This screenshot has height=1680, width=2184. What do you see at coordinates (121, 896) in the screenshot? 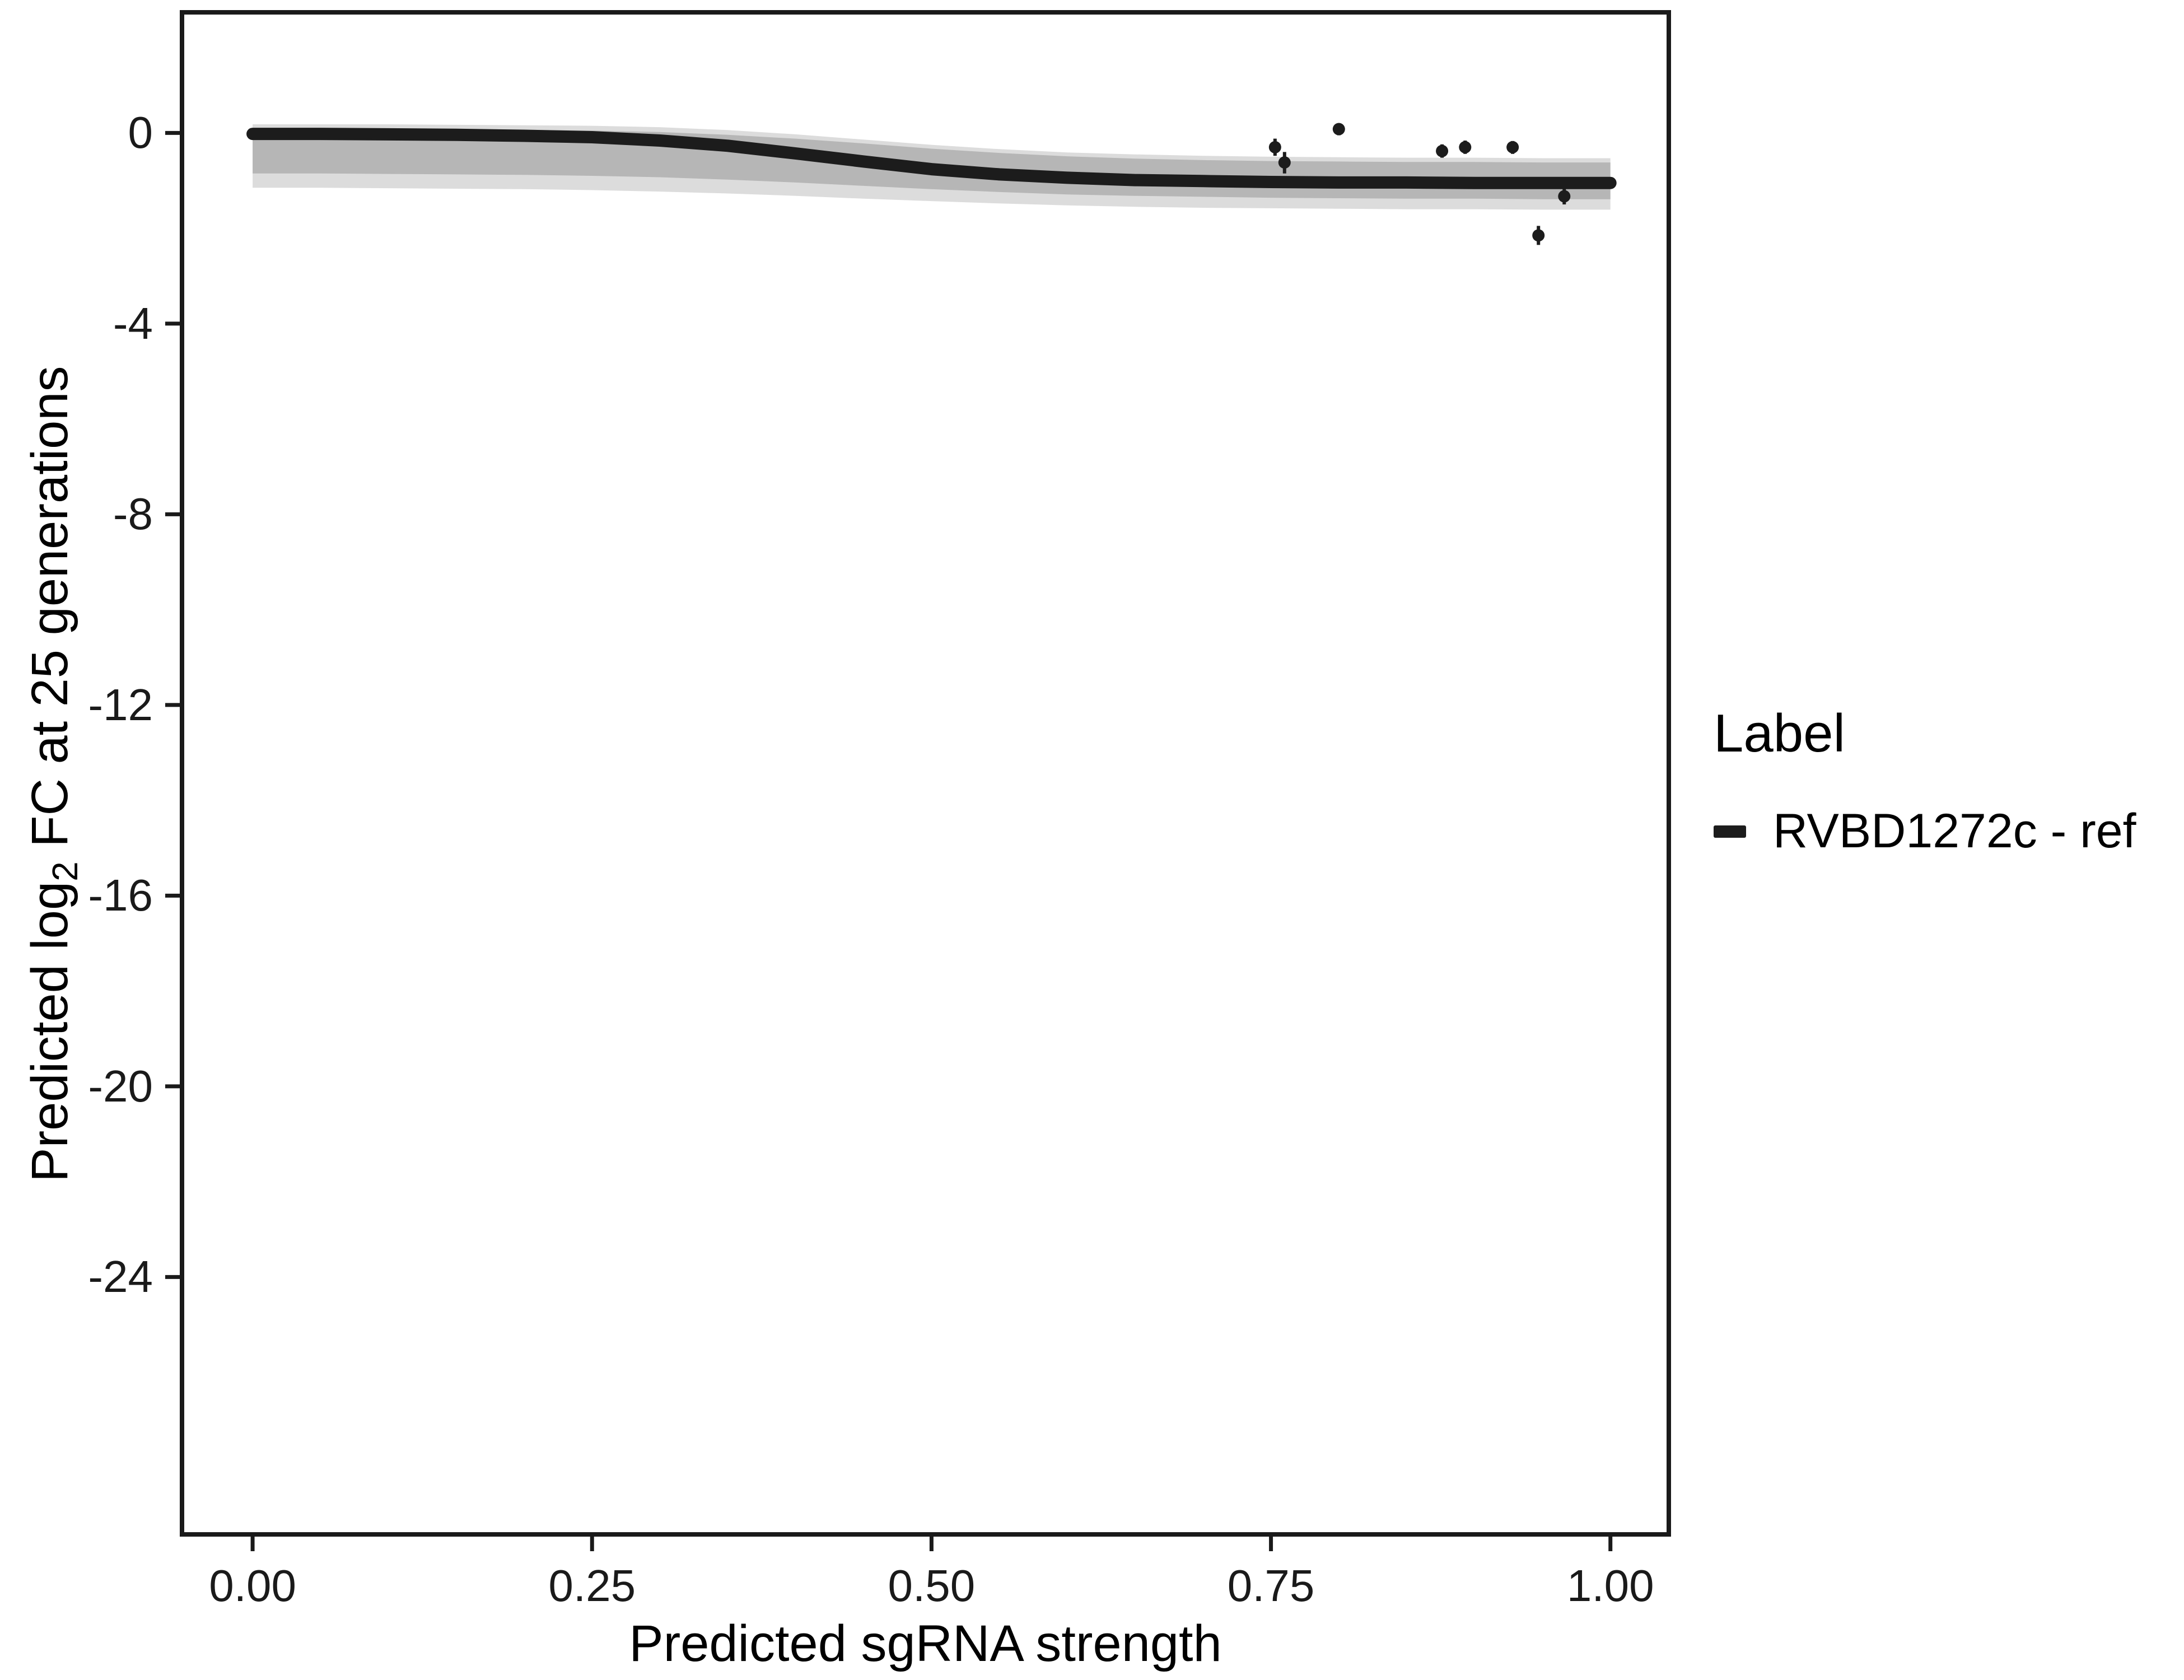
I see `y-tick-label: -16` at bounding box center [121, 896].